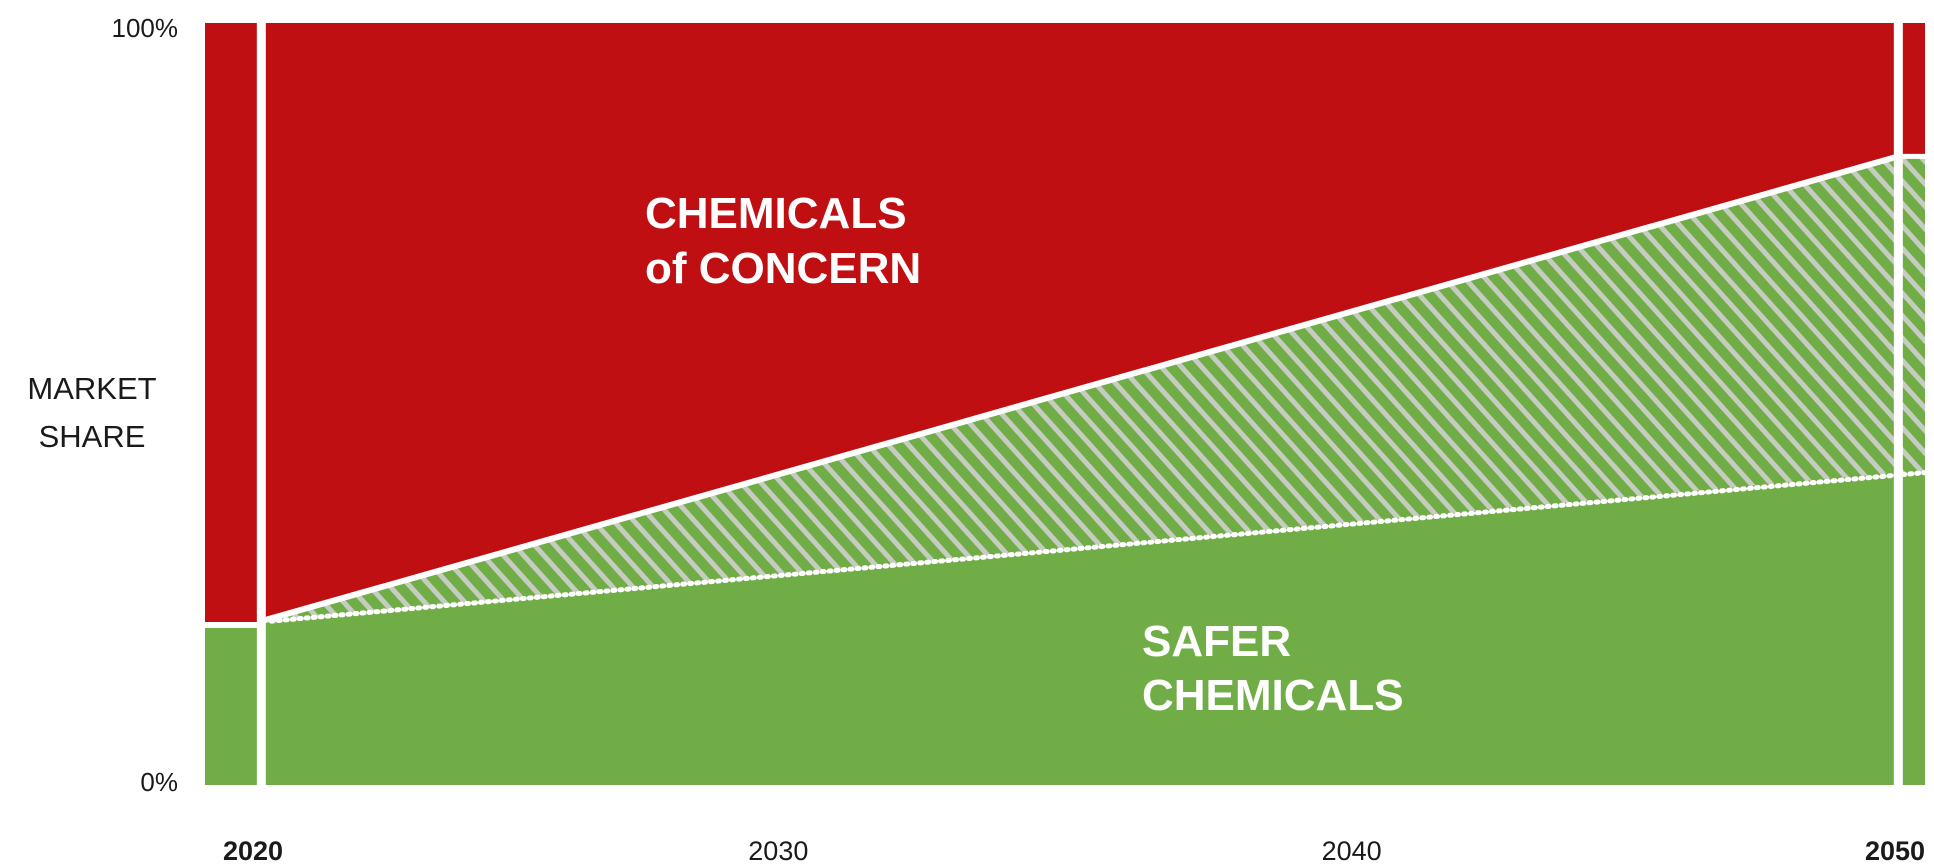 This screenshot has height=865, width=1934. What do you see at coordinates (91, 388) in the screenshot?
I see `y-axis-label-line-1: MARKET` at bounding box center [91, 388].